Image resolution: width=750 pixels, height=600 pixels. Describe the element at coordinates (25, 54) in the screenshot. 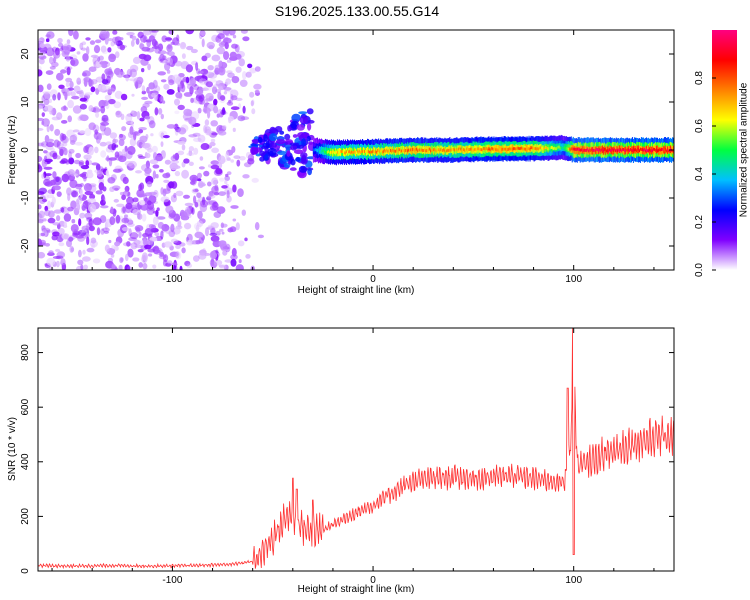

I see `spectrogram-y-tick-label: 20` at that location.